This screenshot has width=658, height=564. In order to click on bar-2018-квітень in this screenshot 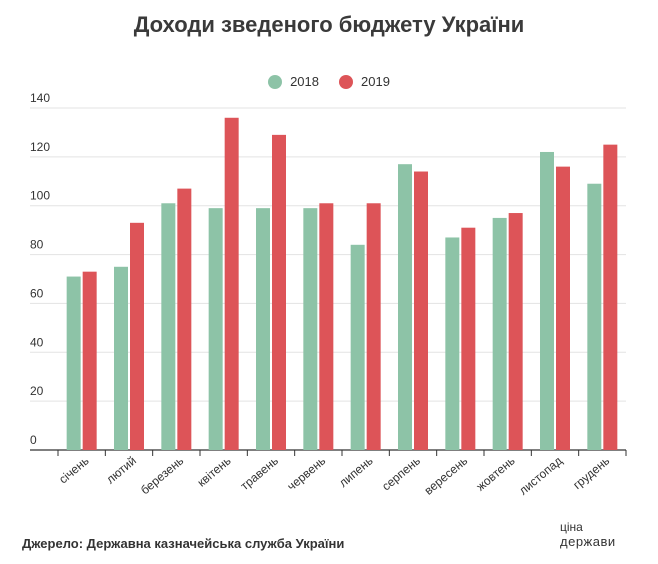, I will do `click(215, 329)`.